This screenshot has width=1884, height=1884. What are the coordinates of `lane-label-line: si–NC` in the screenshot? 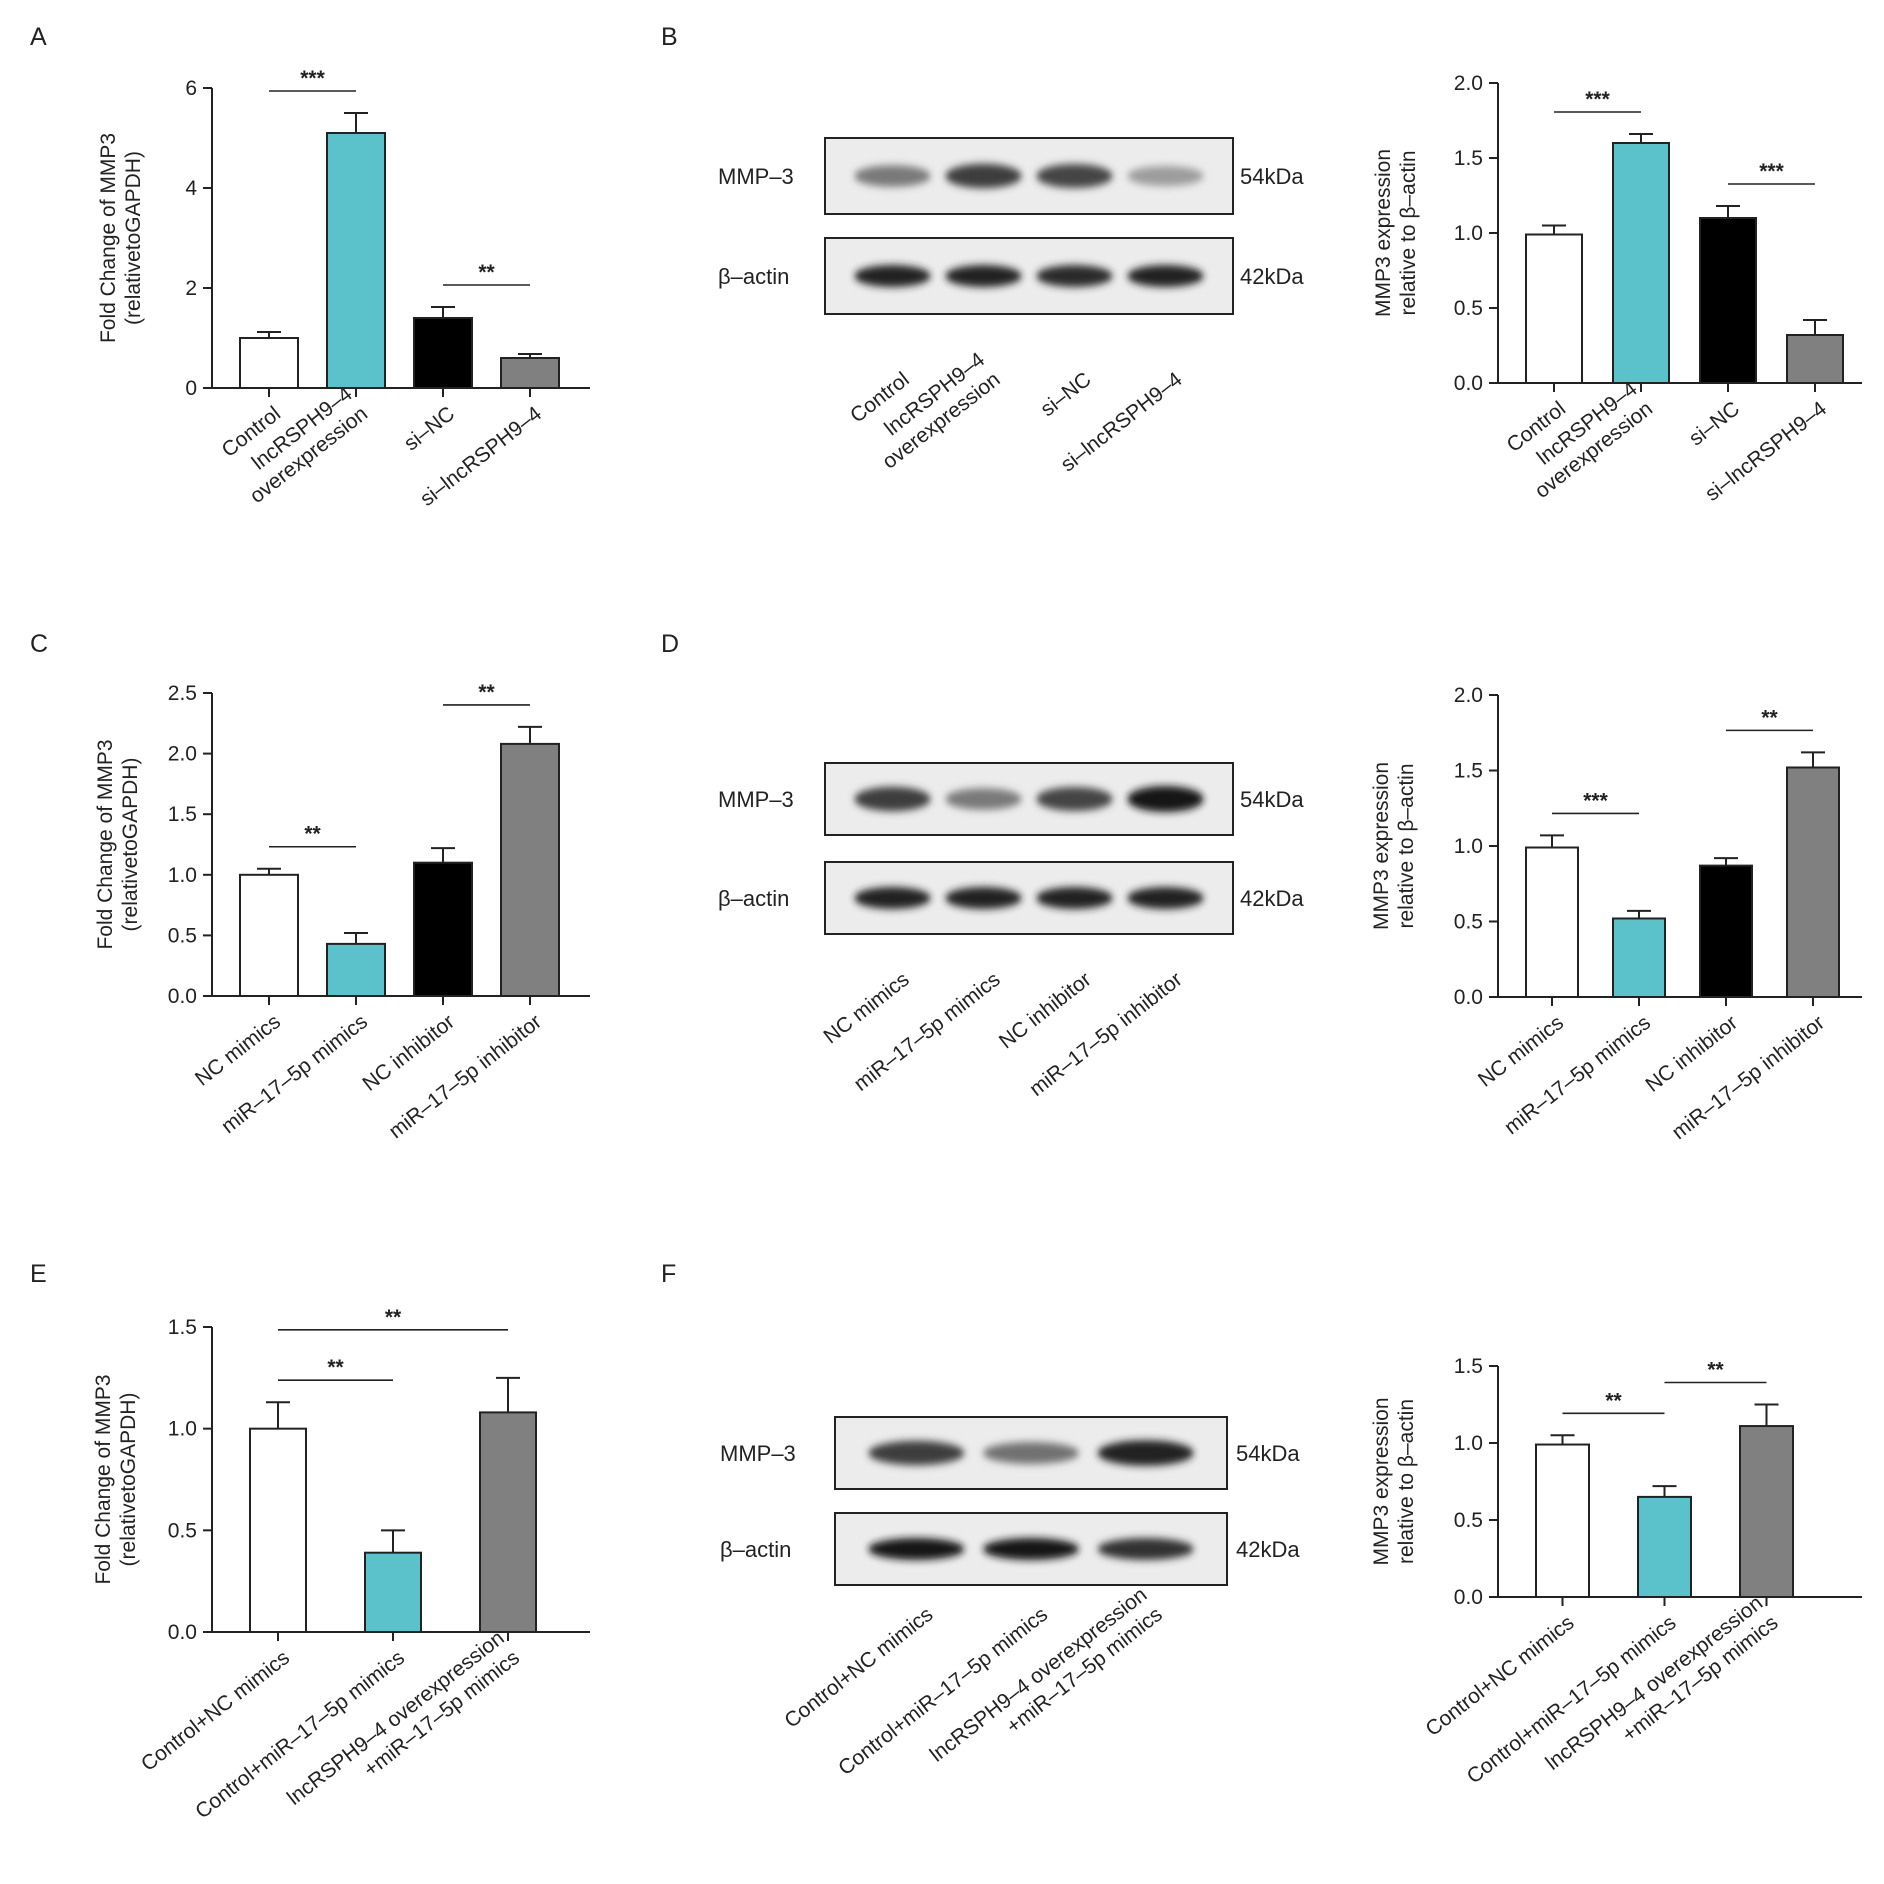 It's located at (1065, 394).